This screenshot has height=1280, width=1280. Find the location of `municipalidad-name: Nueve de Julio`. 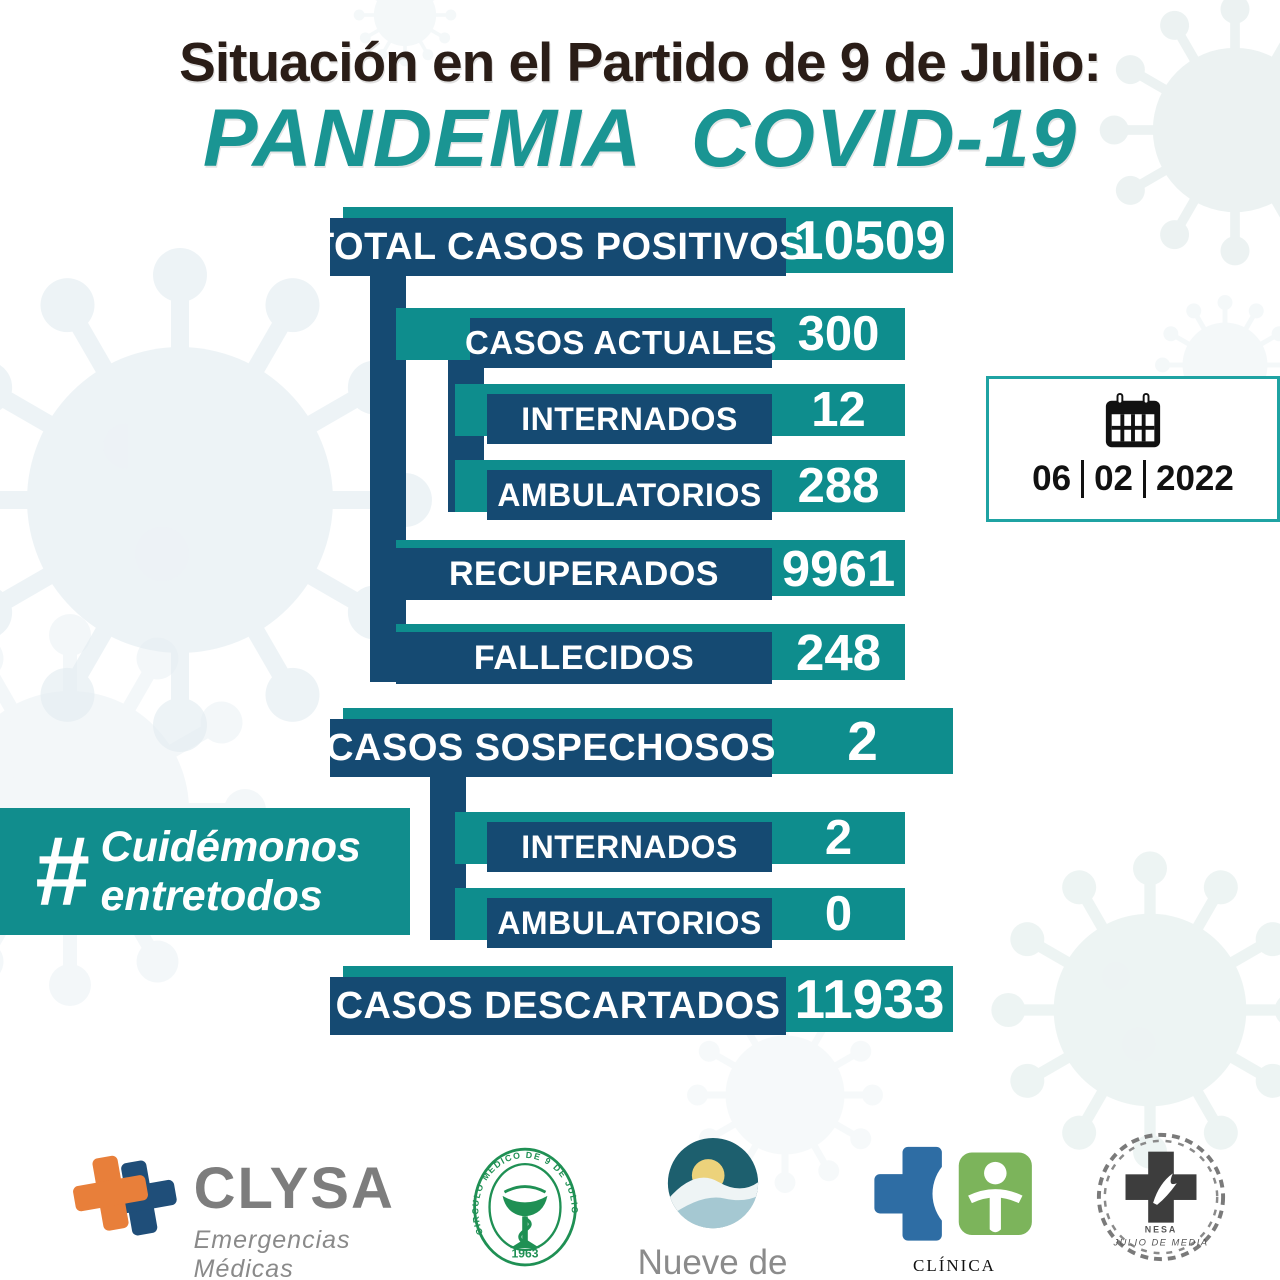

municipalidad-name: Nueve de Julio is located at coordinates (712, 1261).